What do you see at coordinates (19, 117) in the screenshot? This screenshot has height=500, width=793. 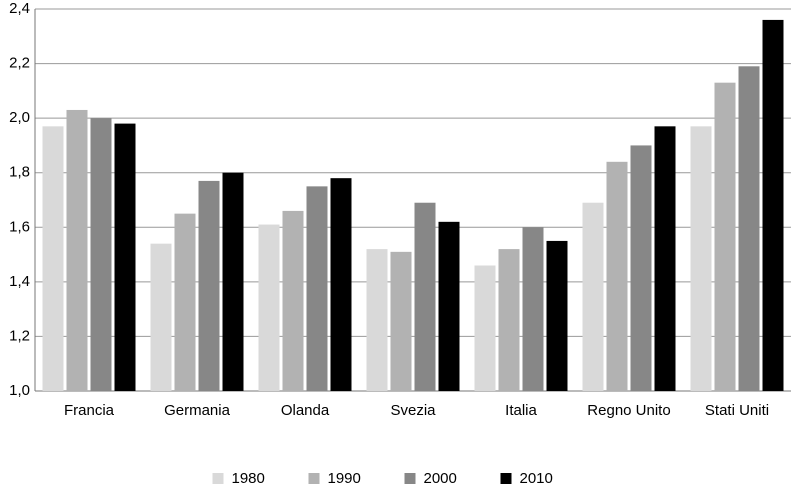 I see `y-tick-label: 2,0` at bounding box center [19, 117].